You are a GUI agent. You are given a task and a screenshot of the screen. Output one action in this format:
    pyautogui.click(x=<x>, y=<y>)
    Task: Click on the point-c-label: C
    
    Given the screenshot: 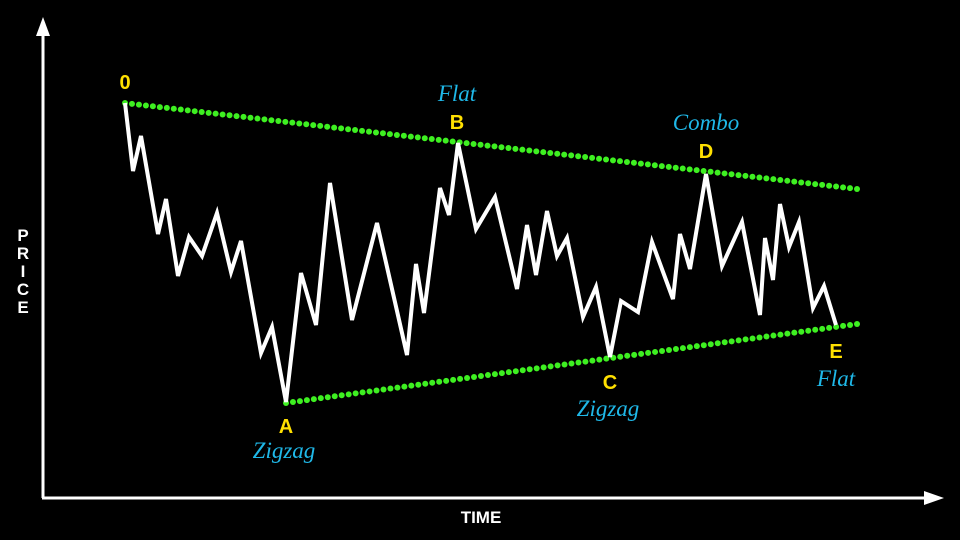 What is the action you would take?
    pyautogui.click(x=610, y=383)
    